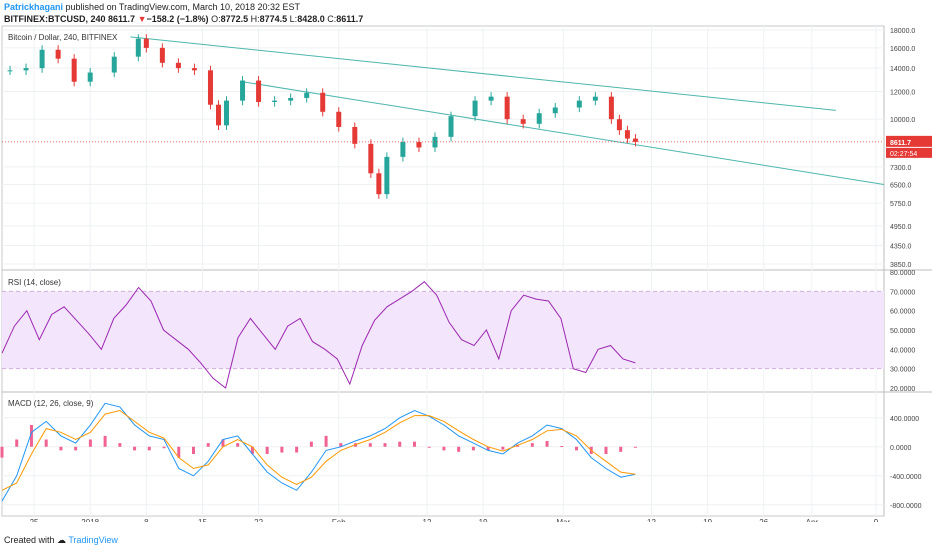 This screenshot has width=932, height=550. I want to click on open-label: O:, so click(216, 19).